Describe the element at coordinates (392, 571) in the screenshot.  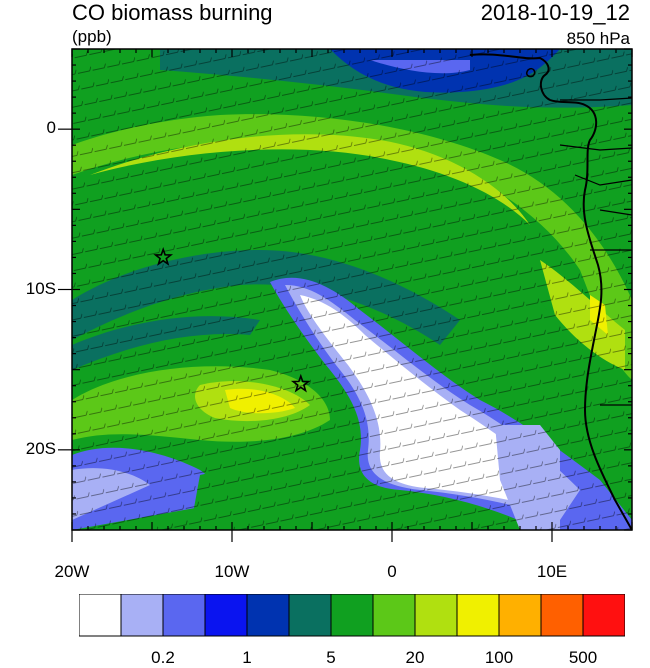
I see `x-tick-label: 0` at that location.